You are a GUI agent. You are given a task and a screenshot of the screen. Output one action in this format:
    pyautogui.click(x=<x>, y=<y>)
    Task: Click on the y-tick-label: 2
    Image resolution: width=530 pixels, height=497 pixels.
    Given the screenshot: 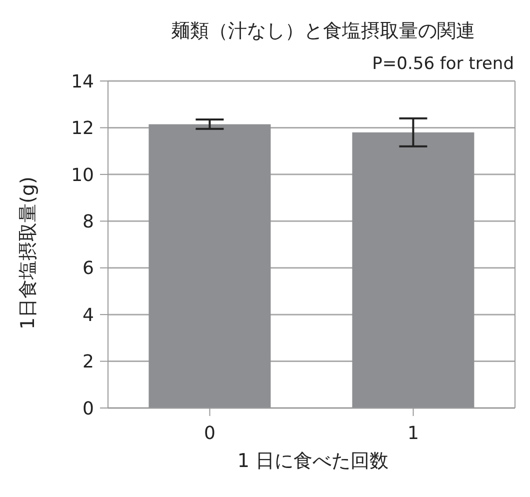 What is the action you would take?
    pyautogui.click(x=88, y=362)
    